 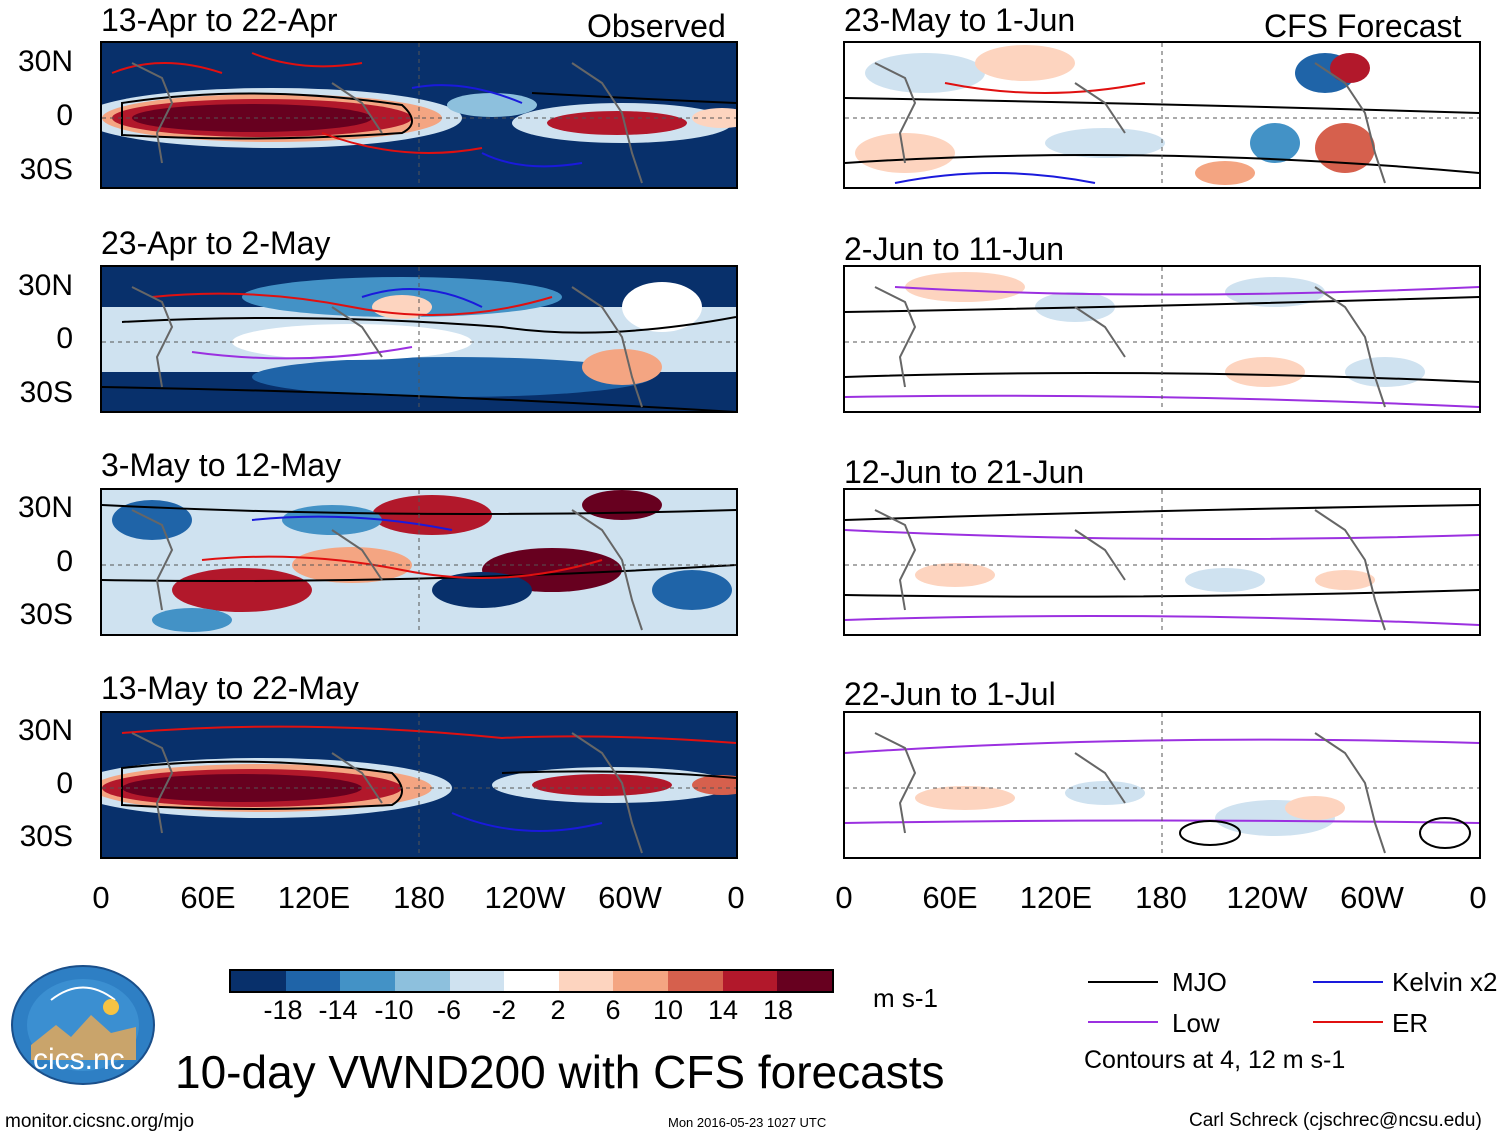 What do you see at coordinates (394, 1010) in the screenshot?
I see `colorbar-tick: -10` at bounding box center [394, 1010].